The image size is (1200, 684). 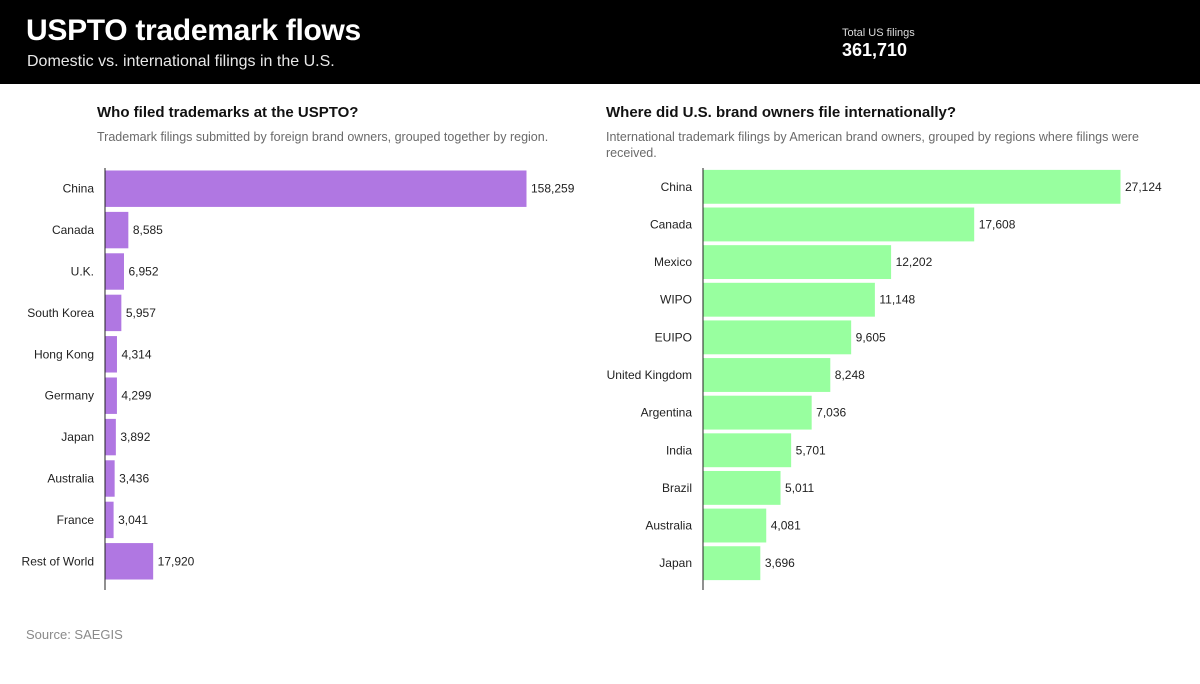 I want to click on left-category-label: Japan, so click(x=77, y=437).